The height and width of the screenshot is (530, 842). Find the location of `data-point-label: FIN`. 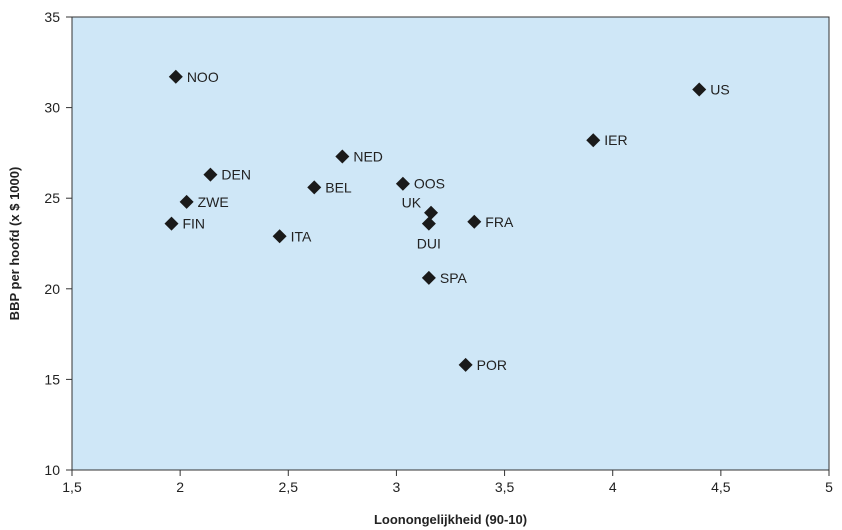

data-point-label: FIN is located at coordinates (193, 224).